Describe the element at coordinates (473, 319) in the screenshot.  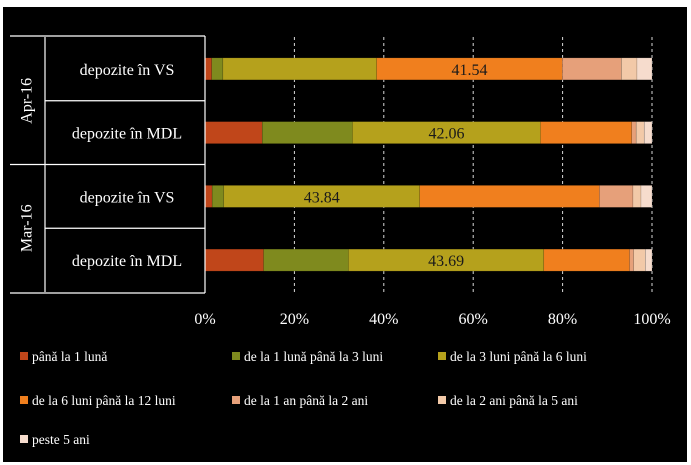
I see `x-tick-label: 60%` at that location.